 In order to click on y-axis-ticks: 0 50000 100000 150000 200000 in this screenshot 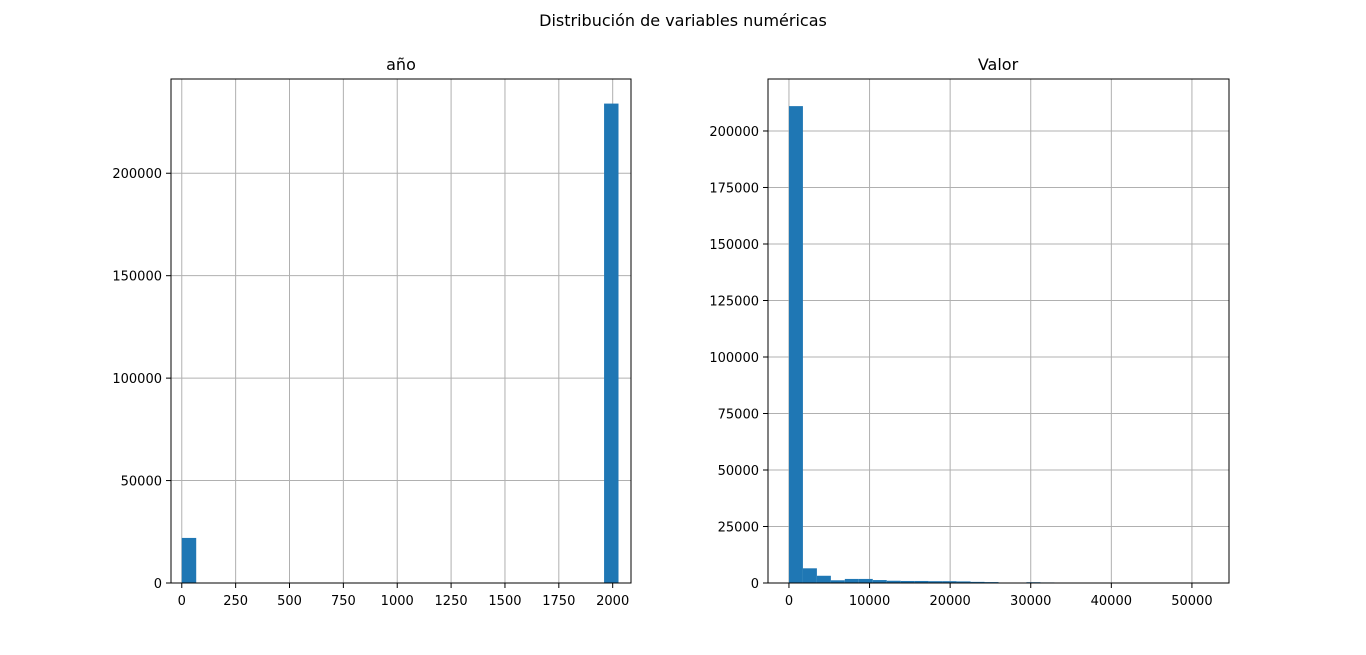, I will do `click(141, 379)`.